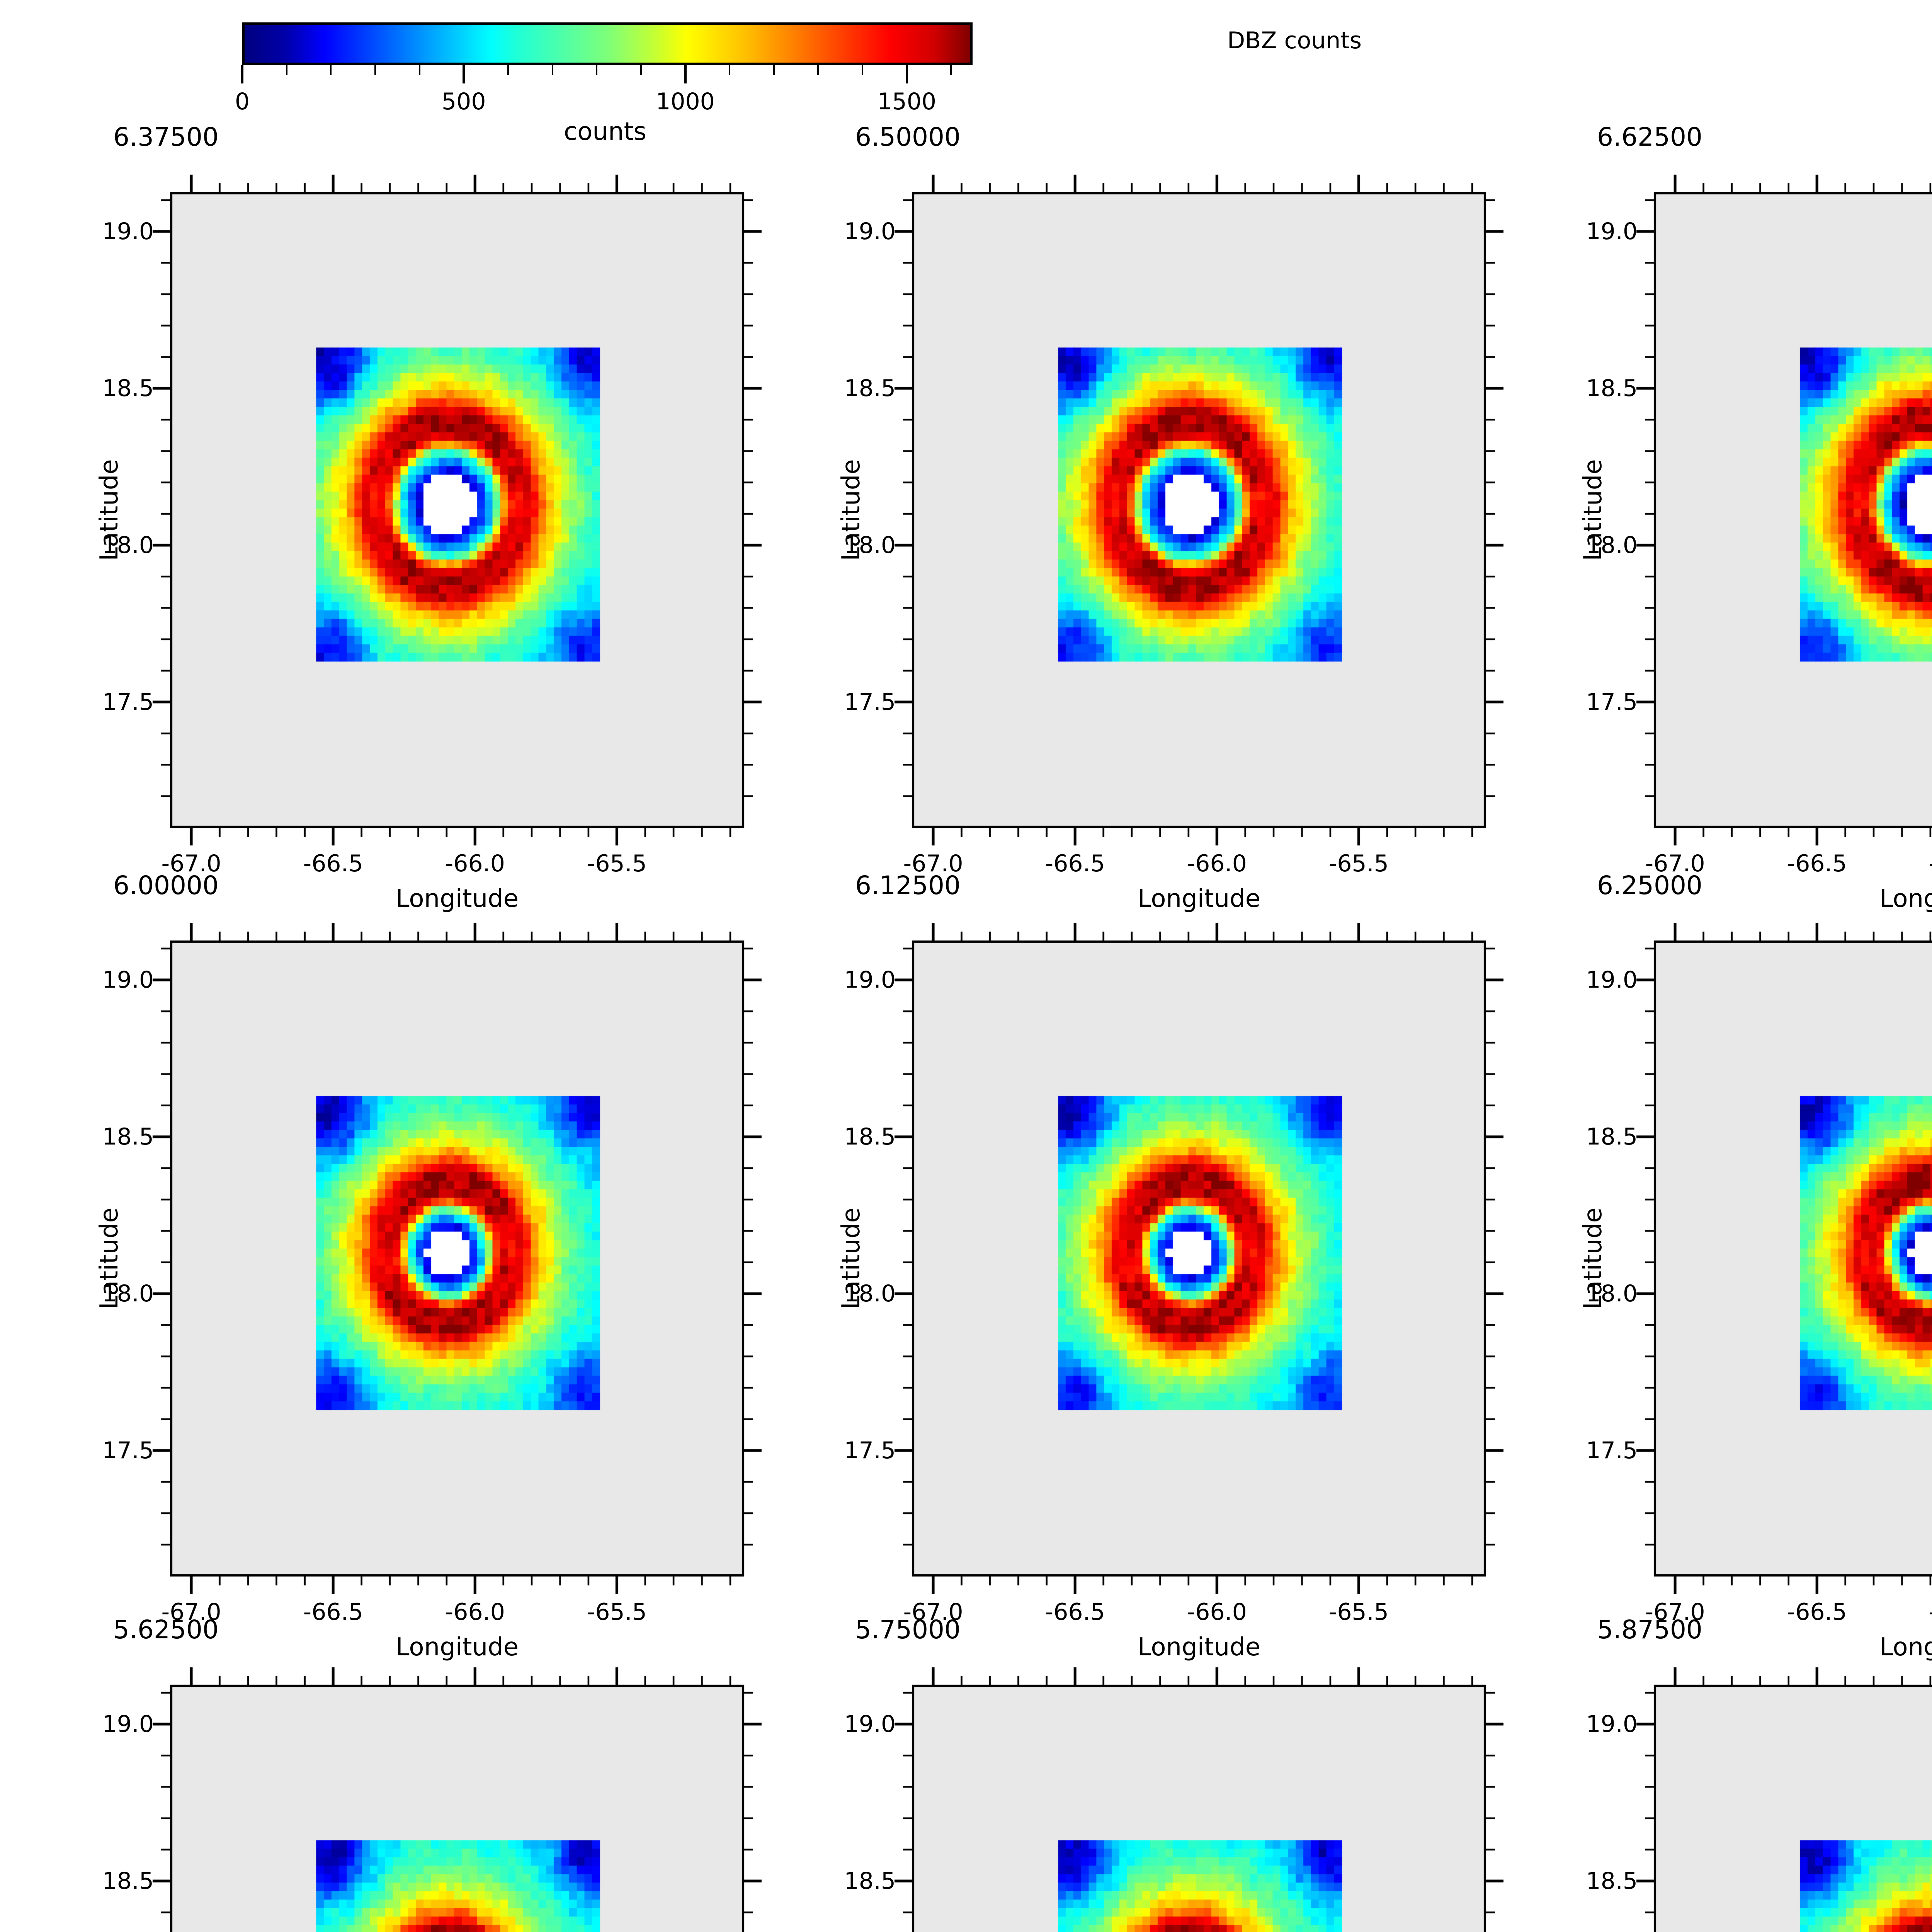 This screenshot has width=1932, height=1932. What do you see at coordinates (908, 137) in the screenshot?
I see `panel-title: 6.50000` at bounding box center [908, 137].